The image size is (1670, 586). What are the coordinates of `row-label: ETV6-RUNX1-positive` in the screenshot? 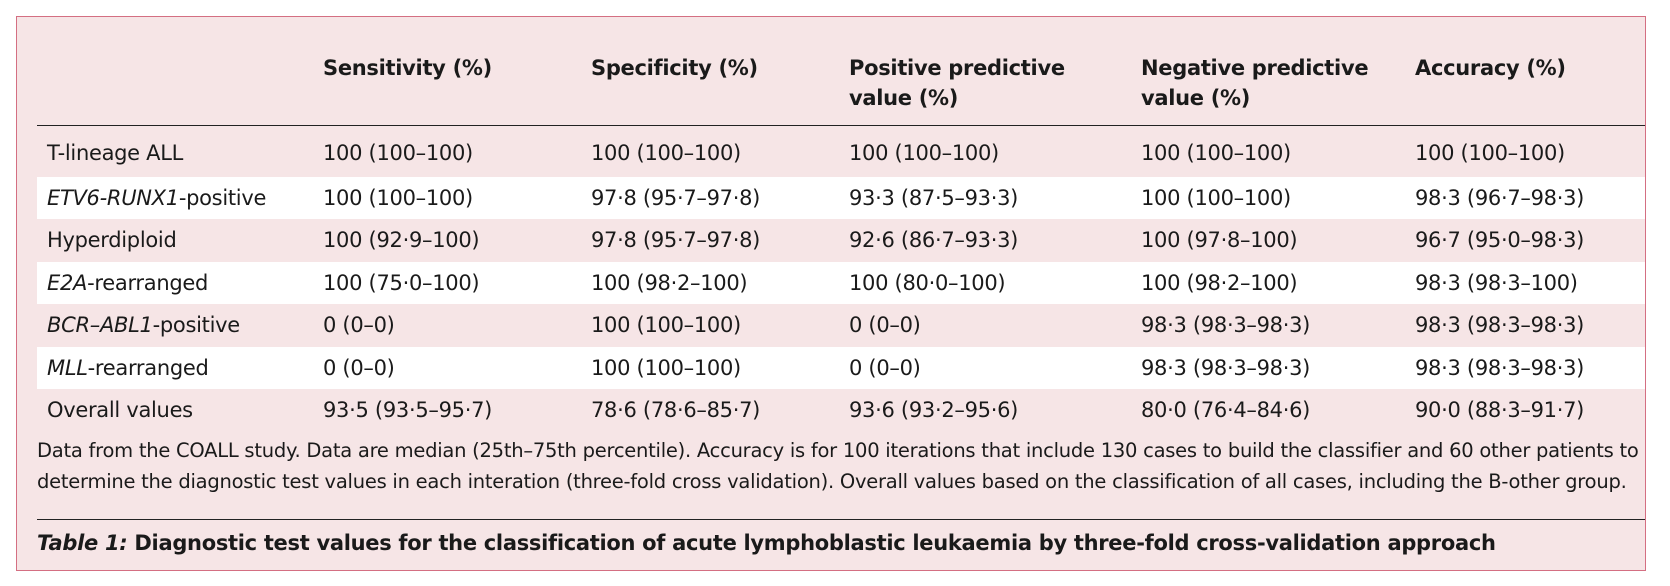 It's located at (175, 197).